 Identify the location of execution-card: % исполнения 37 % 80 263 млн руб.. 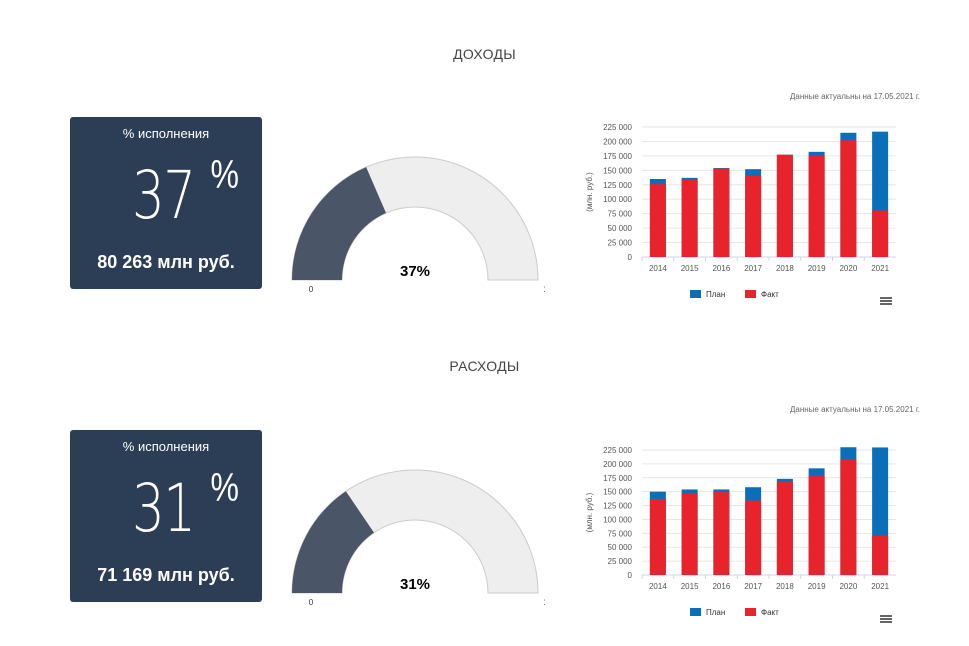
(166, 203).